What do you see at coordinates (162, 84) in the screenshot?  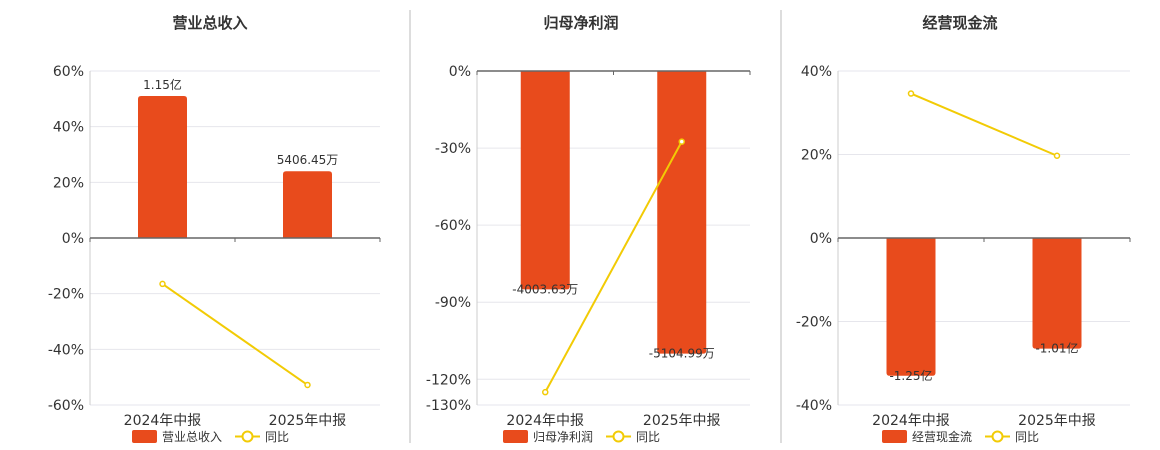 I see `bar-data-label: 1.15亿` at bounding box center [162, 84].